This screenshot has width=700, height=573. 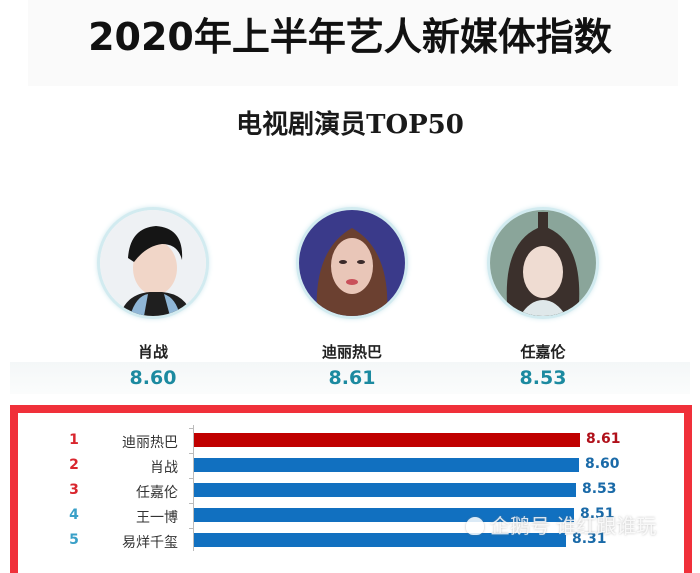 I want to click on ranking-row: 5 易烊千玺 8.31, so click(x=350, y=540).